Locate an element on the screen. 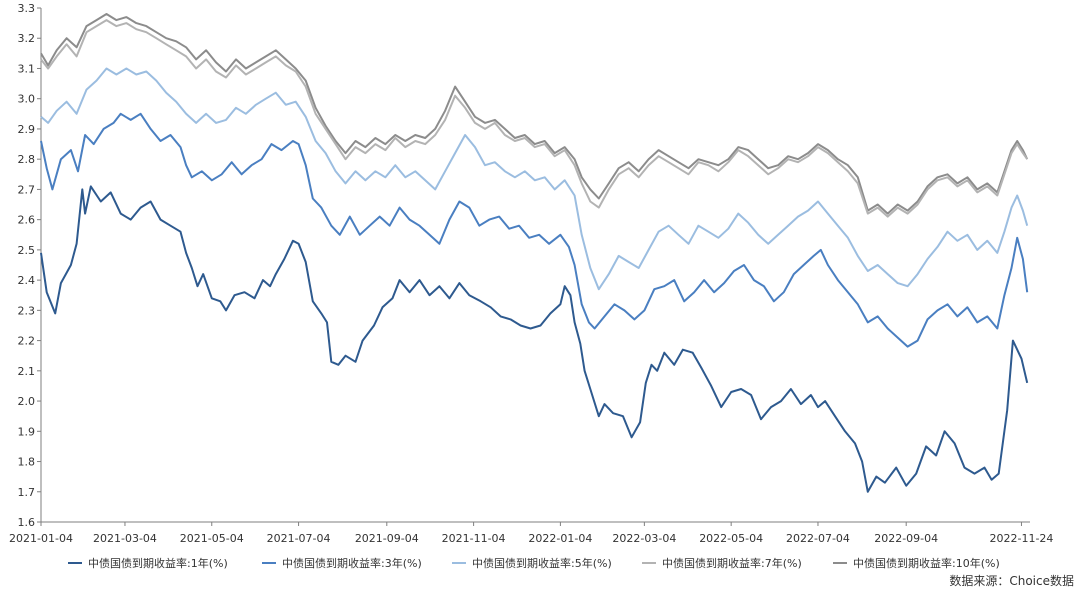 The image size is (1080, 591). x-tick-label: 2021-03-04 is located at coordinates (125, 538).